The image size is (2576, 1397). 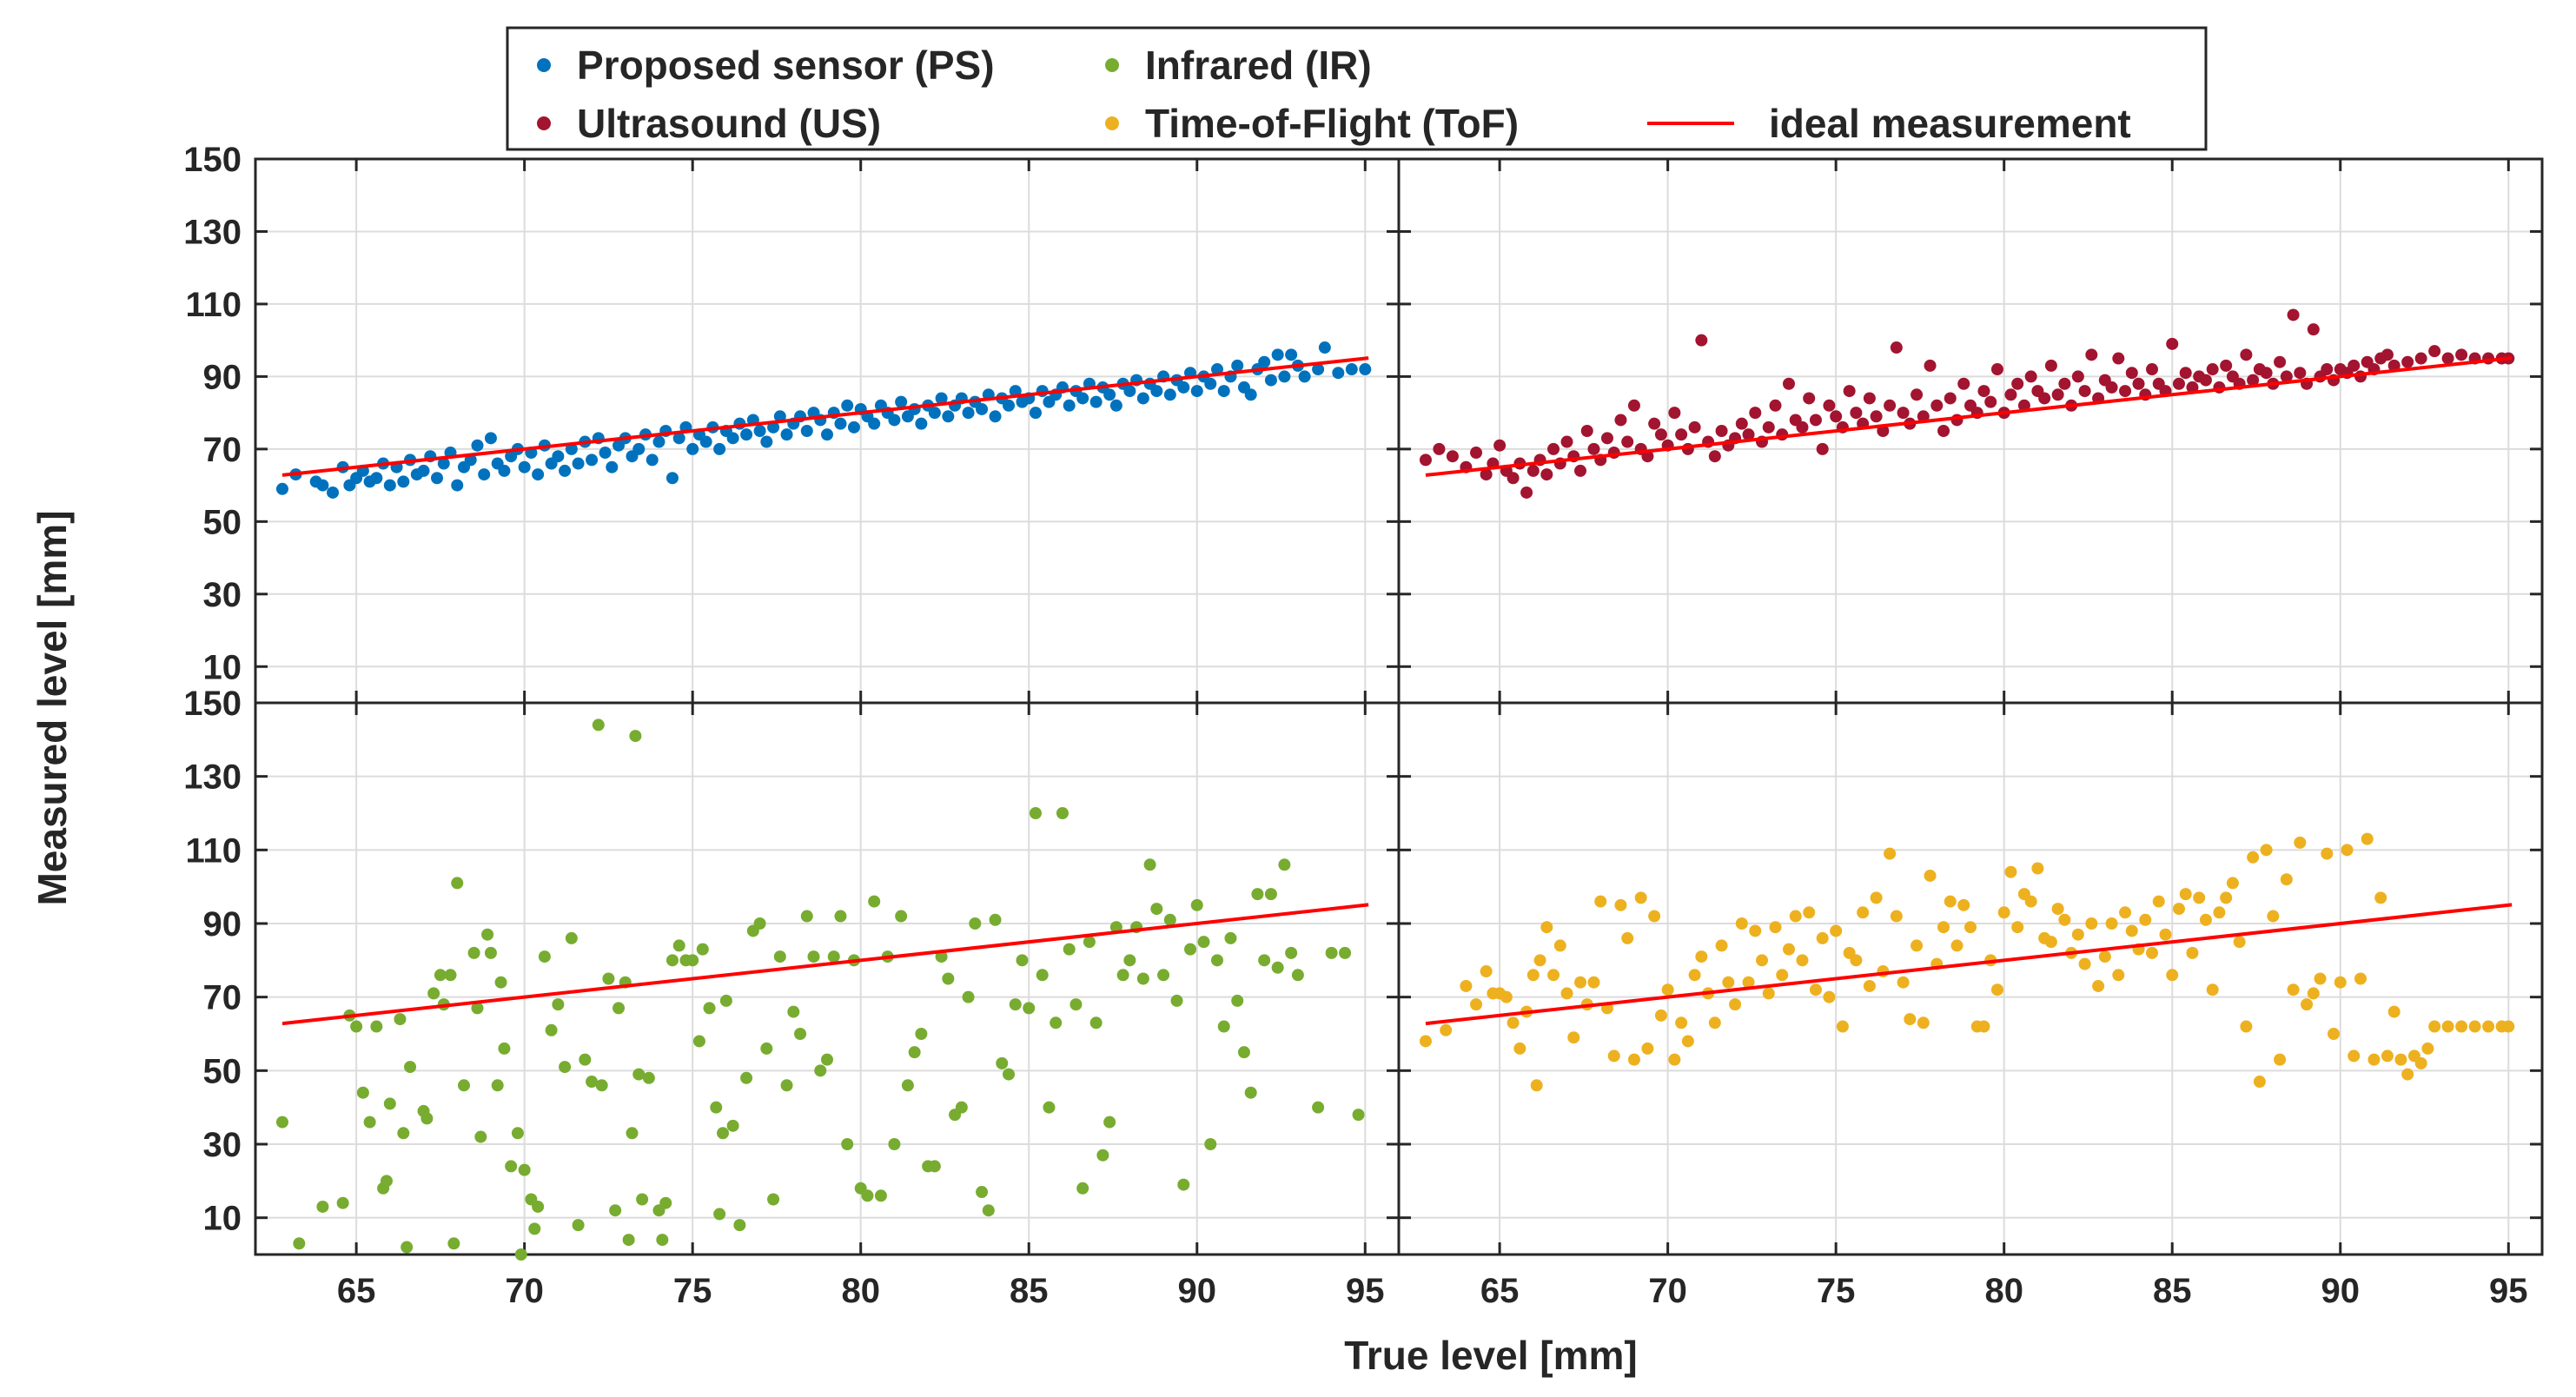 What do you see at coordinates (356, 1291) in the screenshot?
I see `x-tick-label: 65` at bounding box center [356, 1291].